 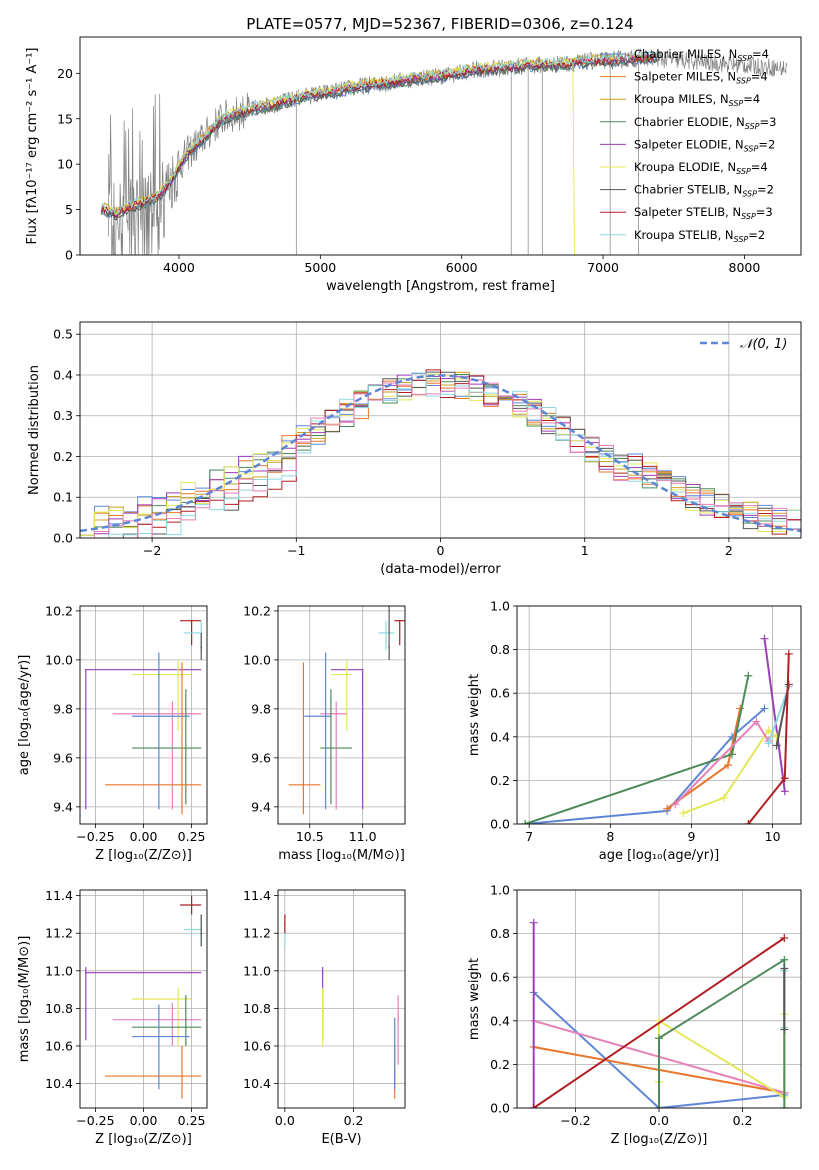 What do you see at coordinates (659, 1120) in the screenshot?
I see `x-tick-label: 0.0` at bounding box center [659, 1120].